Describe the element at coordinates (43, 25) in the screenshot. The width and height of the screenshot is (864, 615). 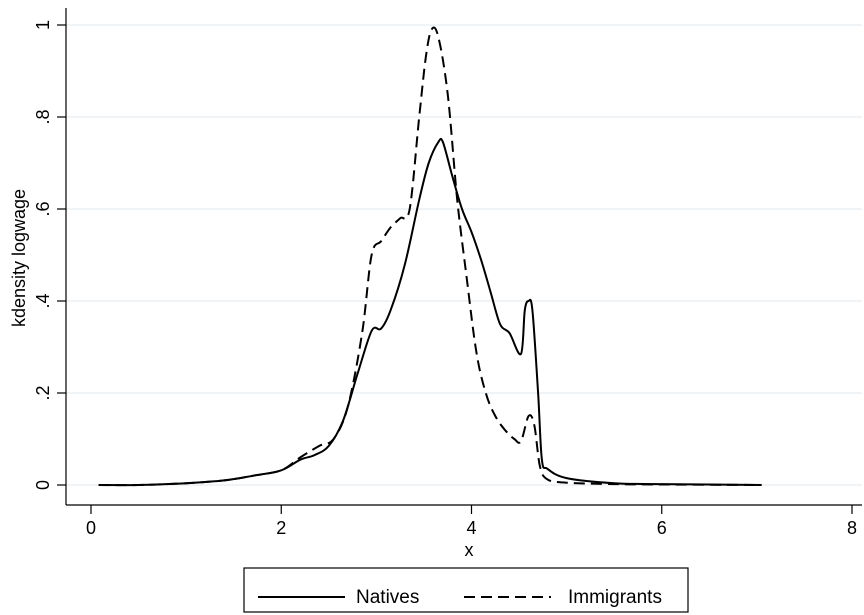
I see `y-tick-label-5: 1` at that location.